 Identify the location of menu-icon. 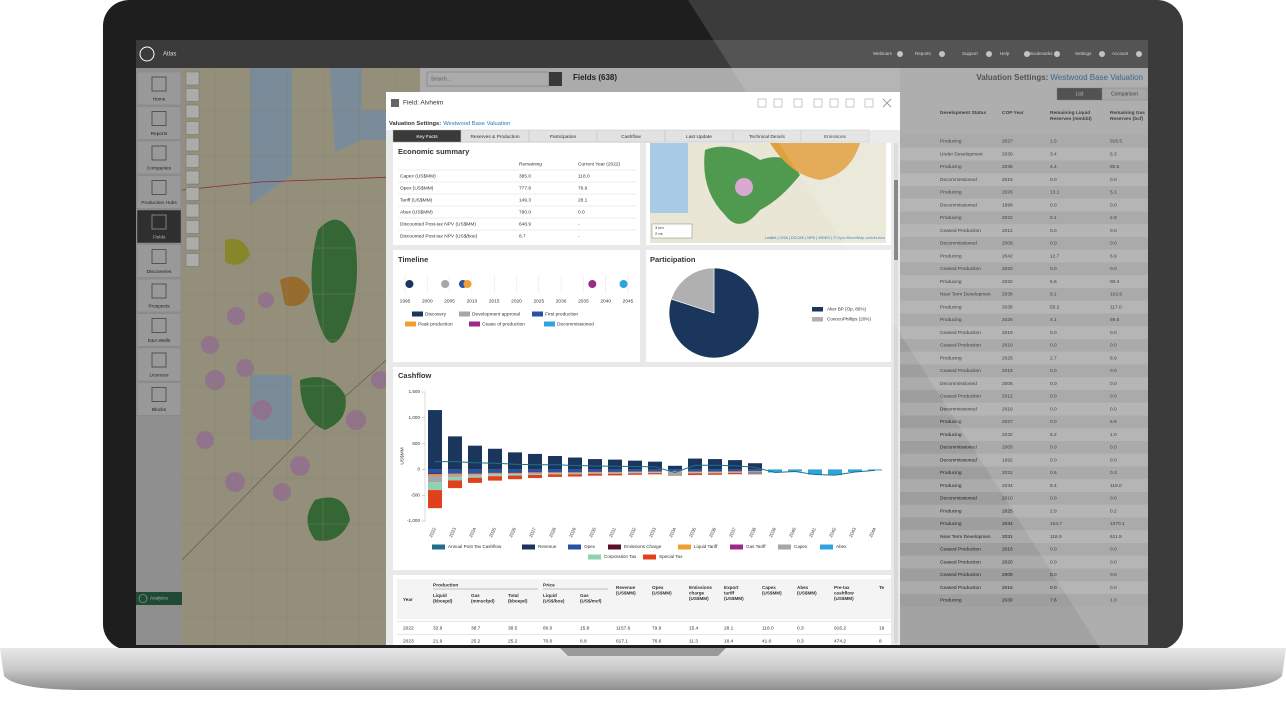
(942, 54).